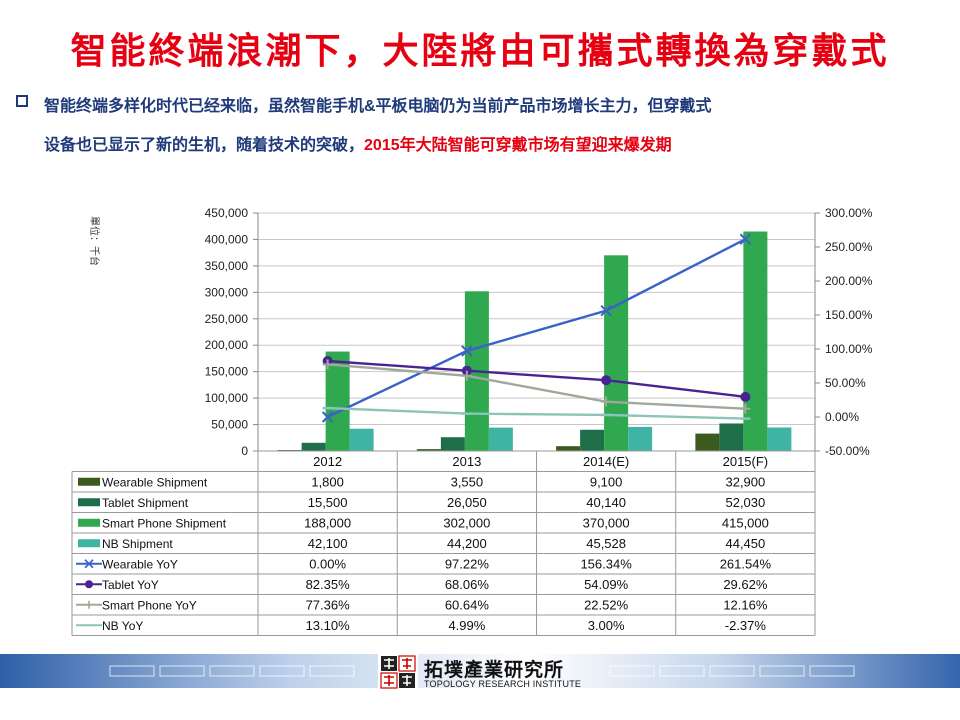  Describe the element at coordinates (227, 345) in the screenshot. I see `left-axis-tick-label: 200,000` at that location.